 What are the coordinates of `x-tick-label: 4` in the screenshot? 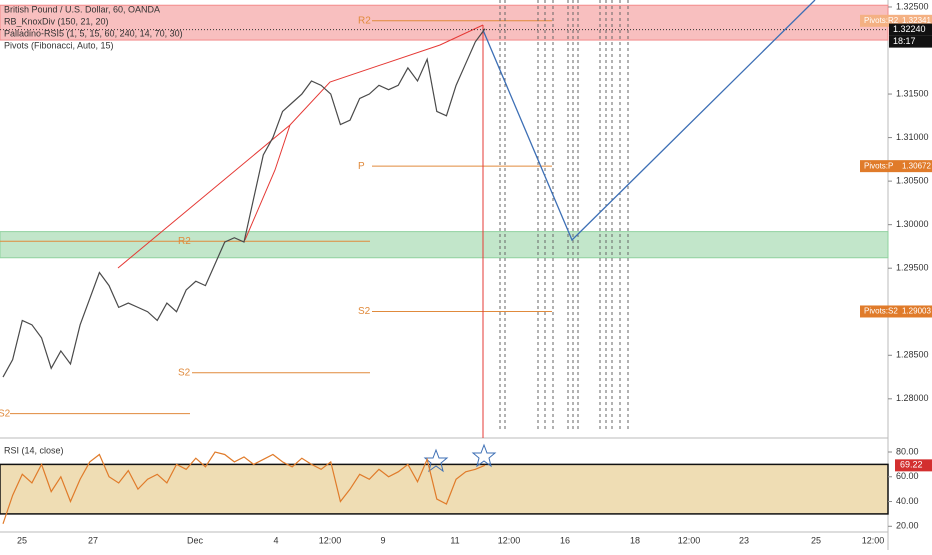 It's located at (275, 540).